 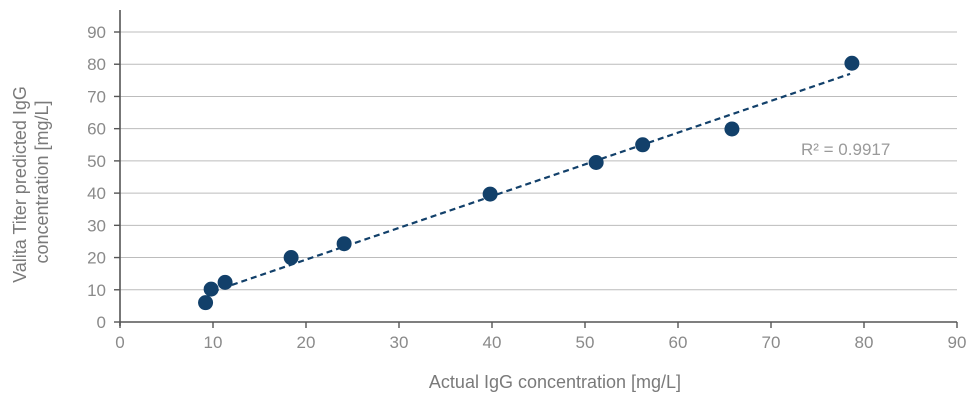 What do you see at coordinates (96, 96) in the screenshot?
I see `y-tick-label-70: 70` at bounding box center [96, 96].